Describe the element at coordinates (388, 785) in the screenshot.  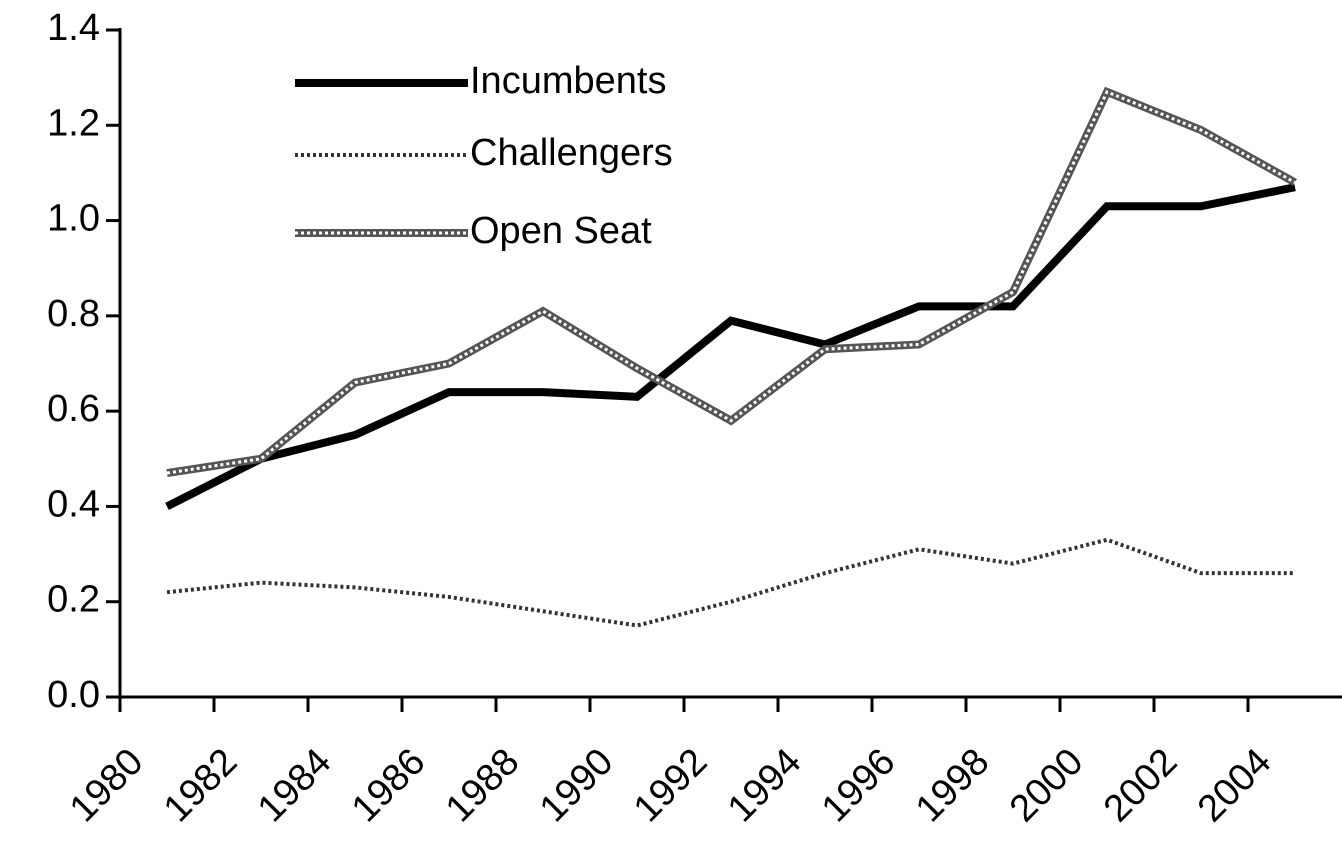
I see `x-tick-label: 1986` at that location.